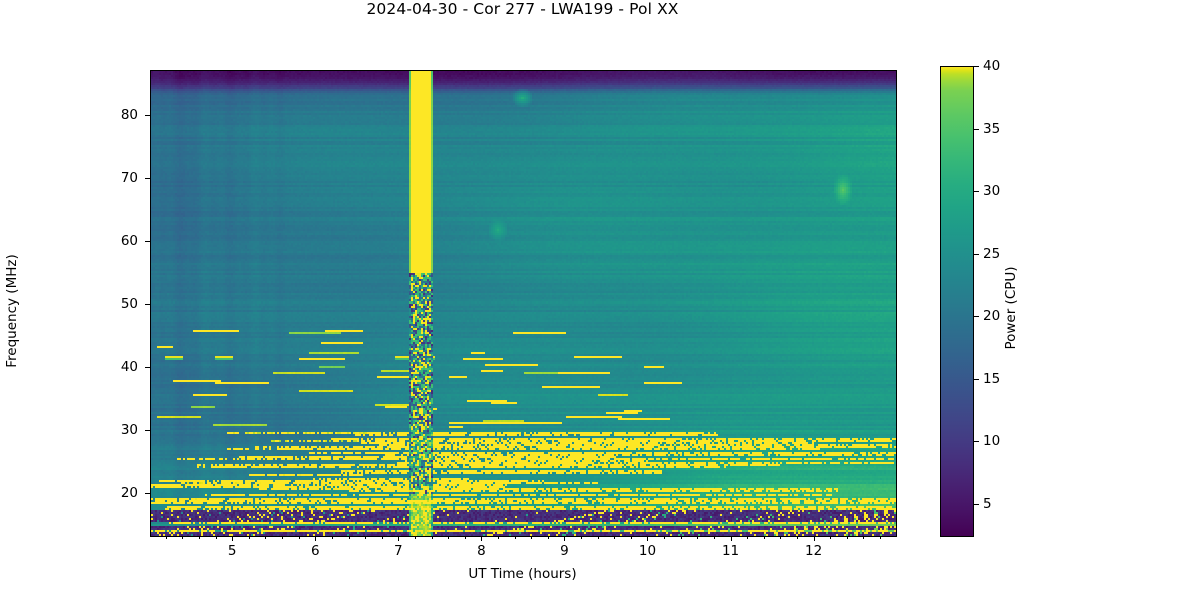  I want to click on colorbar, so click(957, 301).